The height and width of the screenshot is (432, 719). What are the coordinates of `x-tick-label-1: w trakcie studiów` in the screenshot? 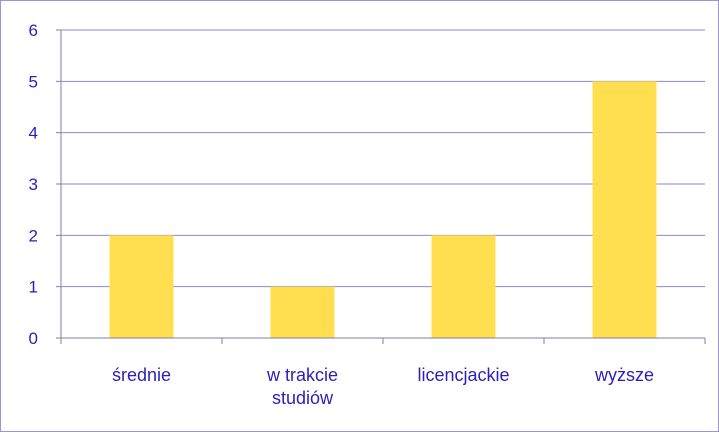 It's located at (302, 386).